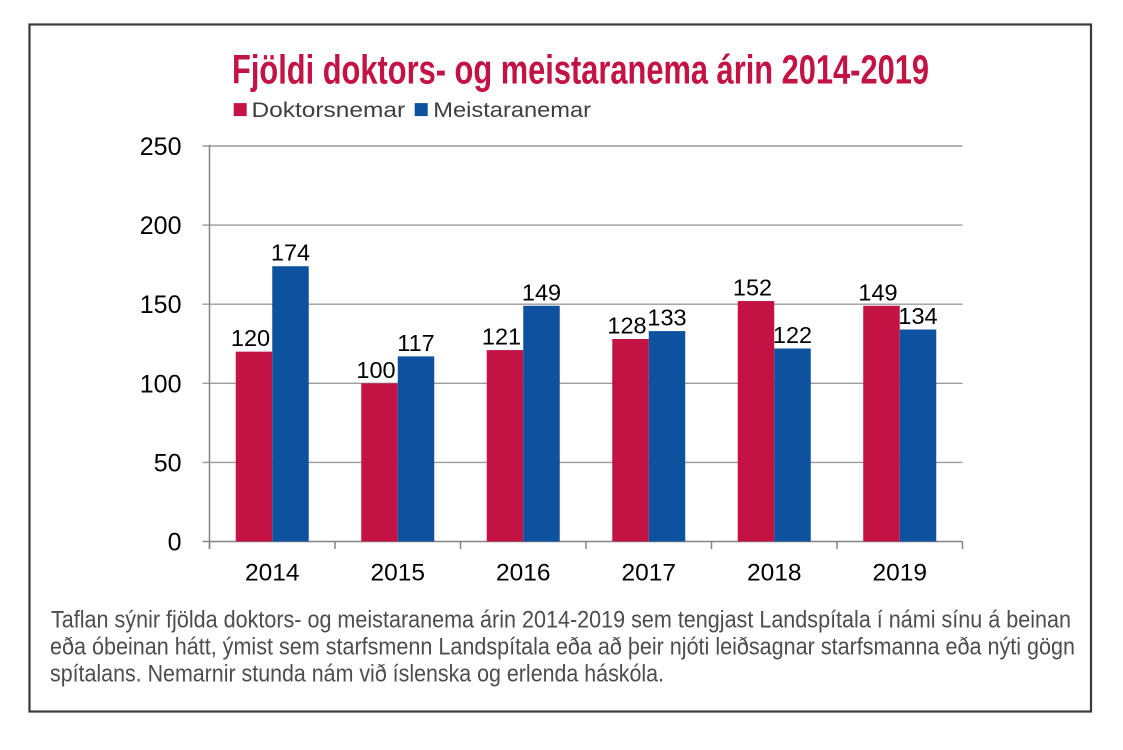  Describe the element at coordinates (168, 463) in the screenshot. I see `svg-text: 50` at that location.